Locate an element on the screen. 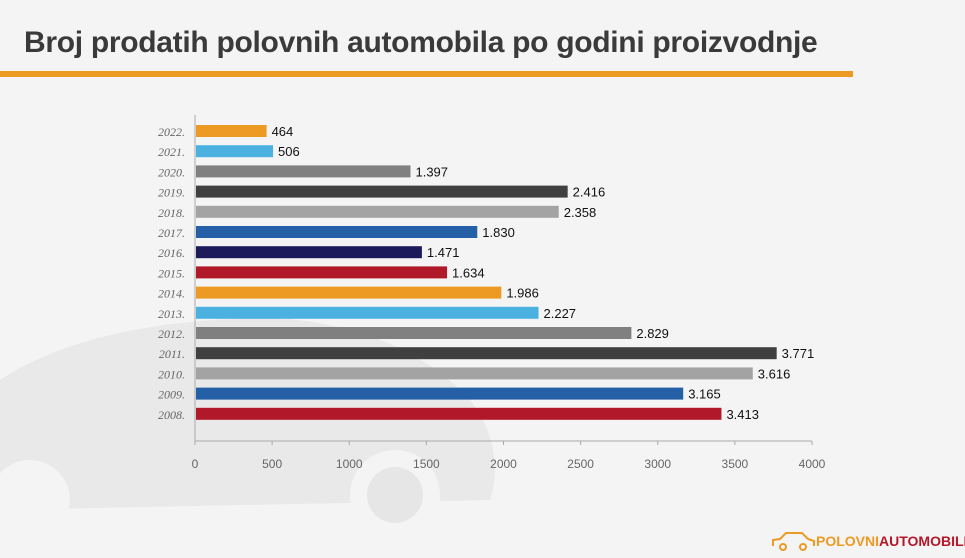 The height and width of the screenshot is (558, 965). y-category-label: 2013. is located at coordinates (171, 314).